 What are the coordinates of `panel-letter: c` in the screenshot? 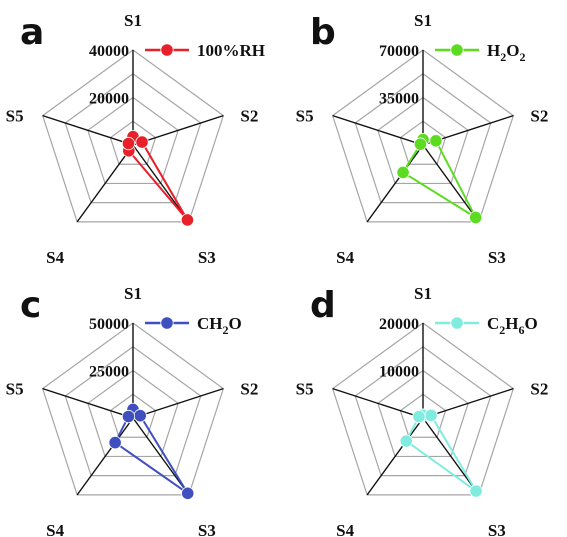 It's located at (30, 305).